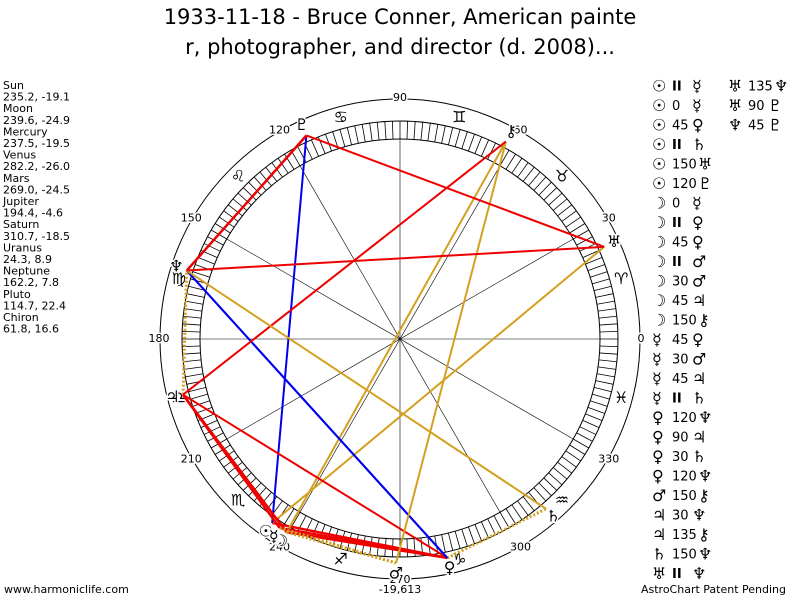 The height and width of the screenshot is (600, 800). What do you see at coordinates (36, 120) in the screenshot?
I see `planet-position: 239.6, -24.9` at bounding box center [36, 120].